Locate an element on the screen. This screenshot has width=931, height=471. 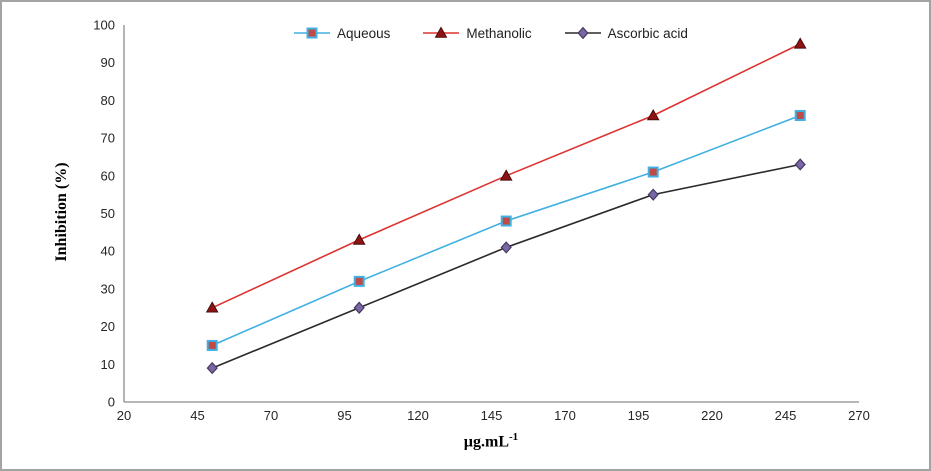
x-tick-label: 70 is located at coordinates (271, 415).